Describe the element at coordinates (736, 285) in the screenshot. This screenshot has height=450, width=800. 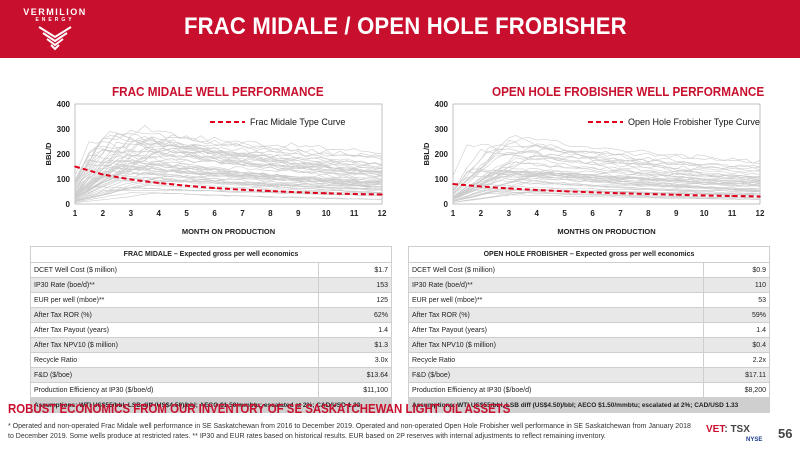
I see `row-value: 110` at that location.